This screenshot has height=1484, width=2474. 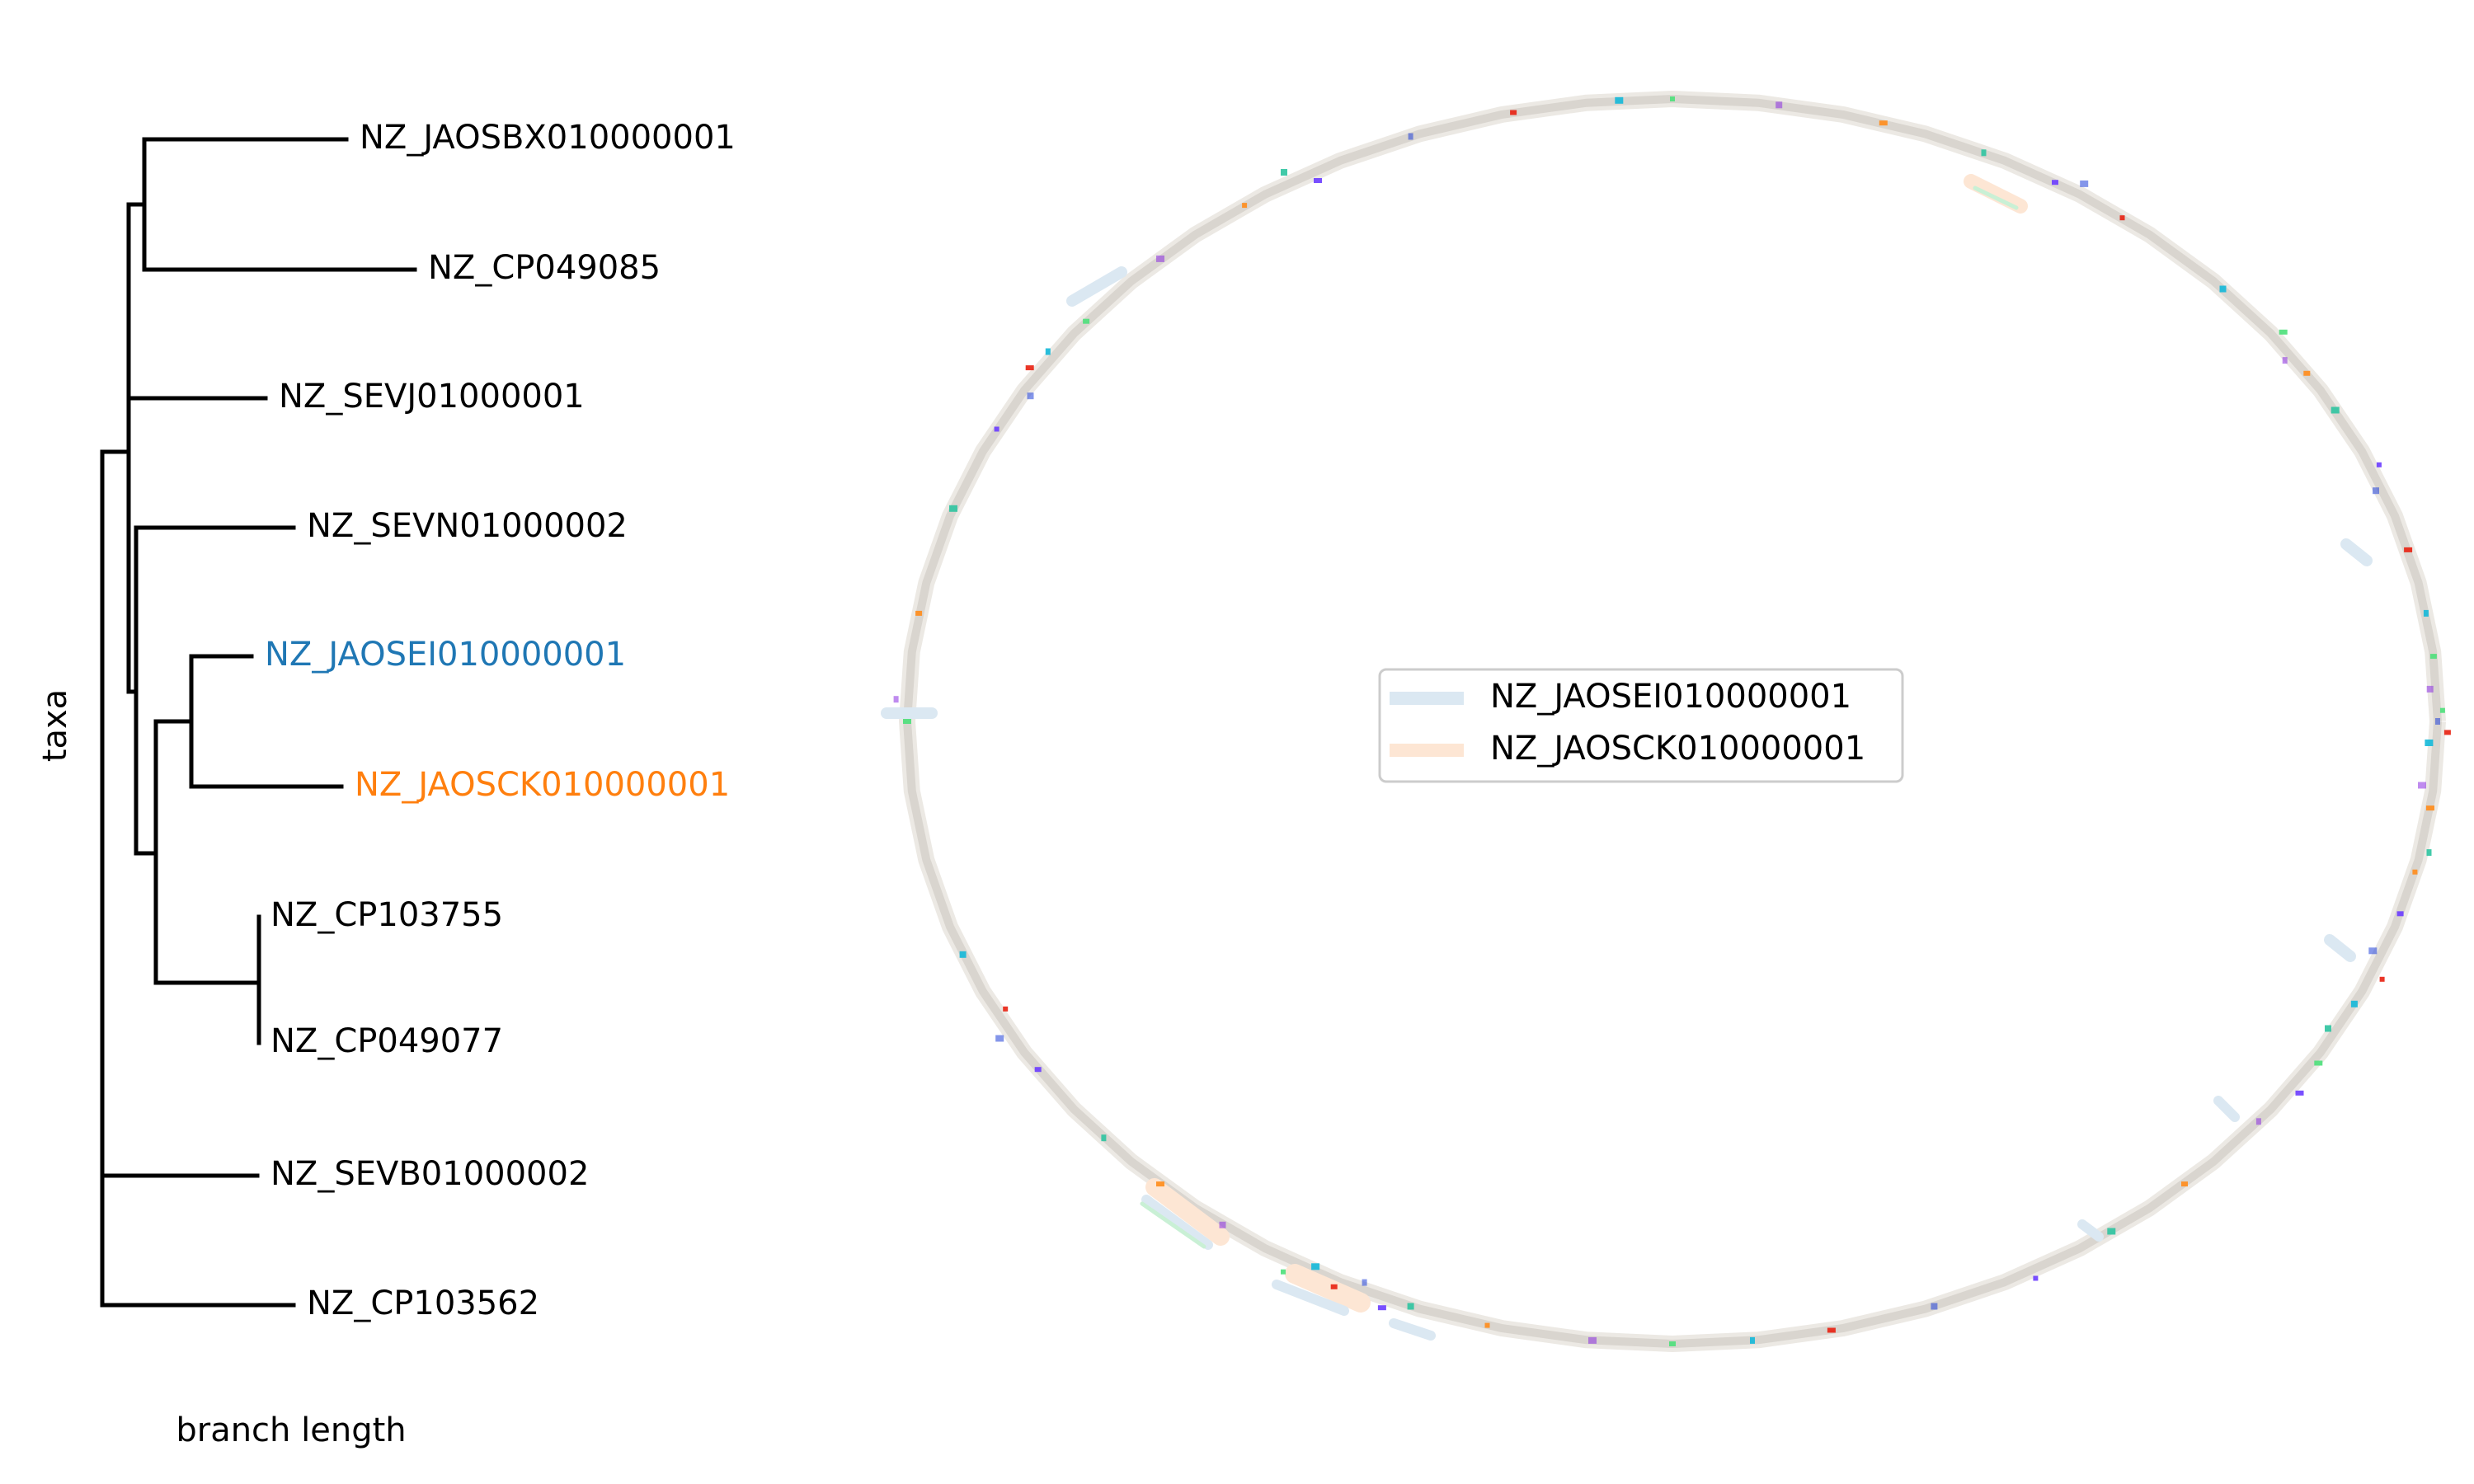 I want to click on leaf-label: NZ_CP103755, so click(x=386, y=915).